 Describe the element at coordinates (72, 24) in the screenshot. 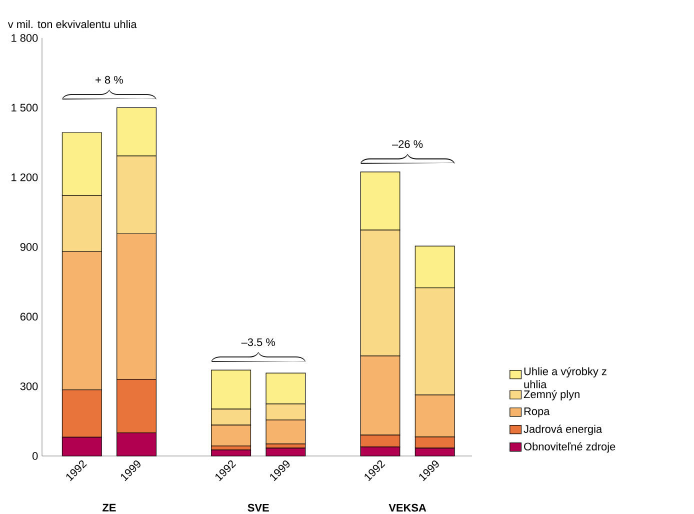

I see `y-axis-title: v mil. ton ekvivalentu uhlia` at that location.